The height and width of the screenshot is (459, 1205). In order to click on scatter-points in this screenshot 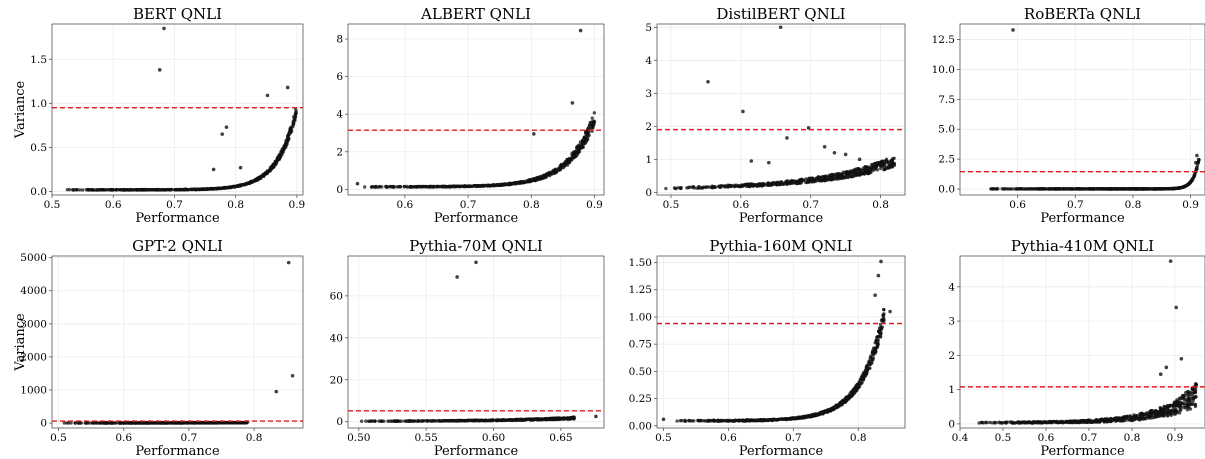, I will do `click(181, 109)`.